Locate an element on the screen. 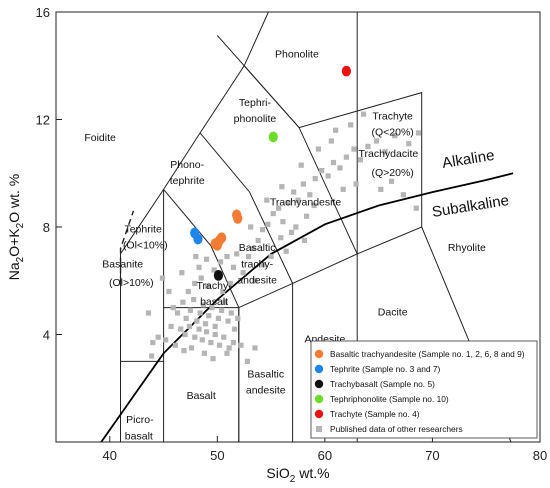 This screenshot has width=550, height=488. x-tick-label: 70 is located at coordinates (432, 455).